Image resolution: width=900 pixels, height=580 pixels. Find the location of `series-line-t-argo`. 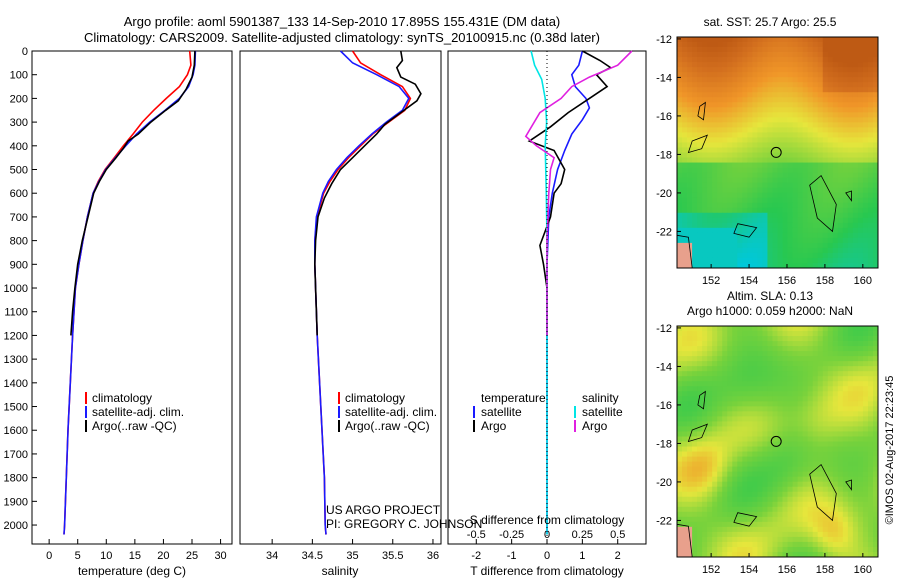

series-line-t-argo is located at coordinates (570, 193).